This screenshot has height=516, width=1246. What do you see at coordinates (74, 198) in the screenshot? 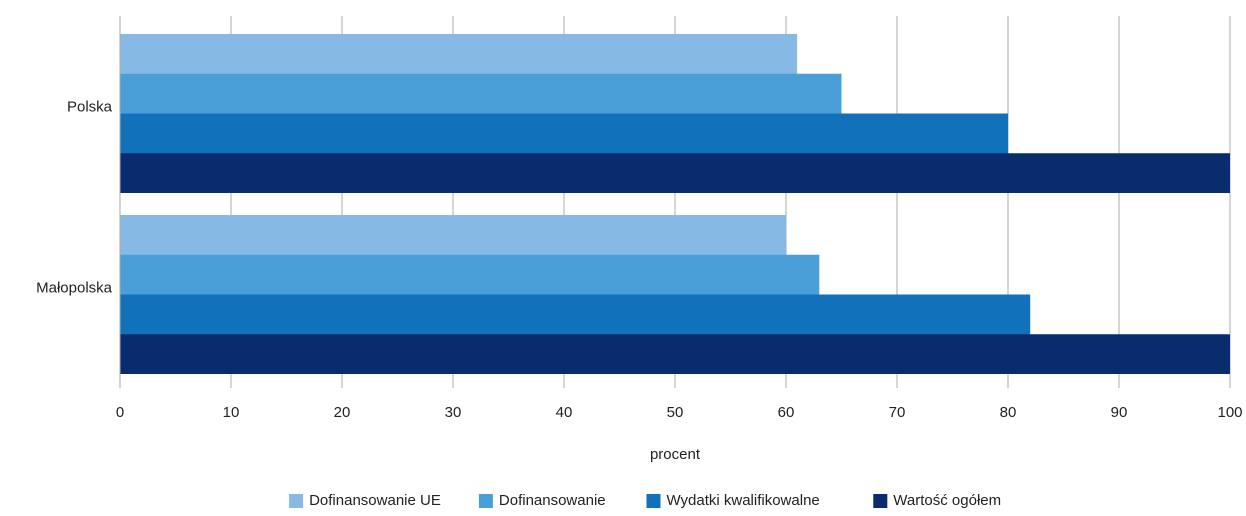
I see `category-labels: Polska Małopolska` at bounding box center [74, 198].